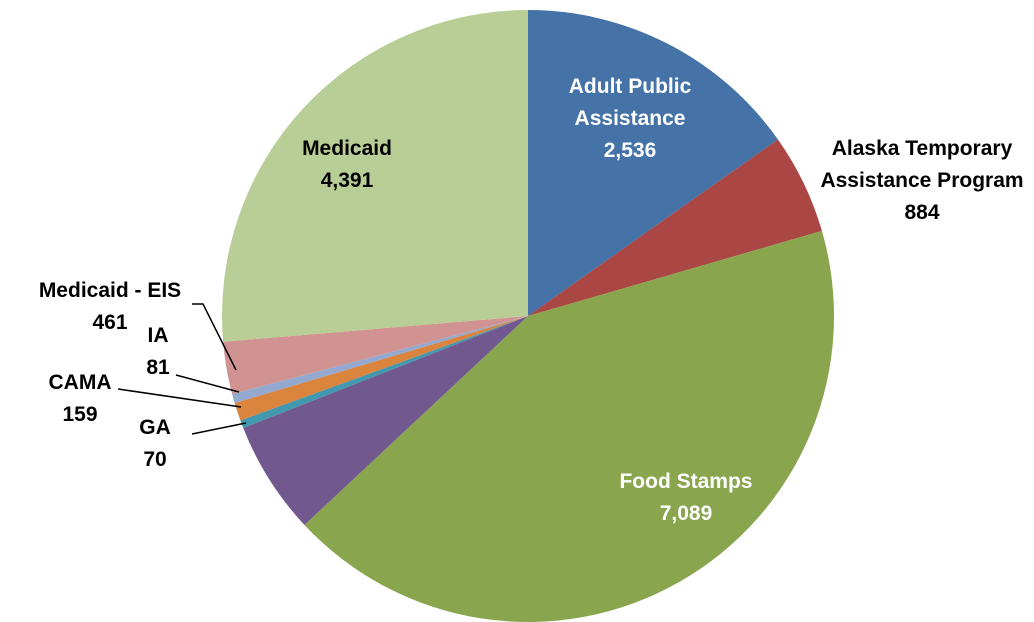  I want to click on slice-value-text: 70, so click(154, 459).